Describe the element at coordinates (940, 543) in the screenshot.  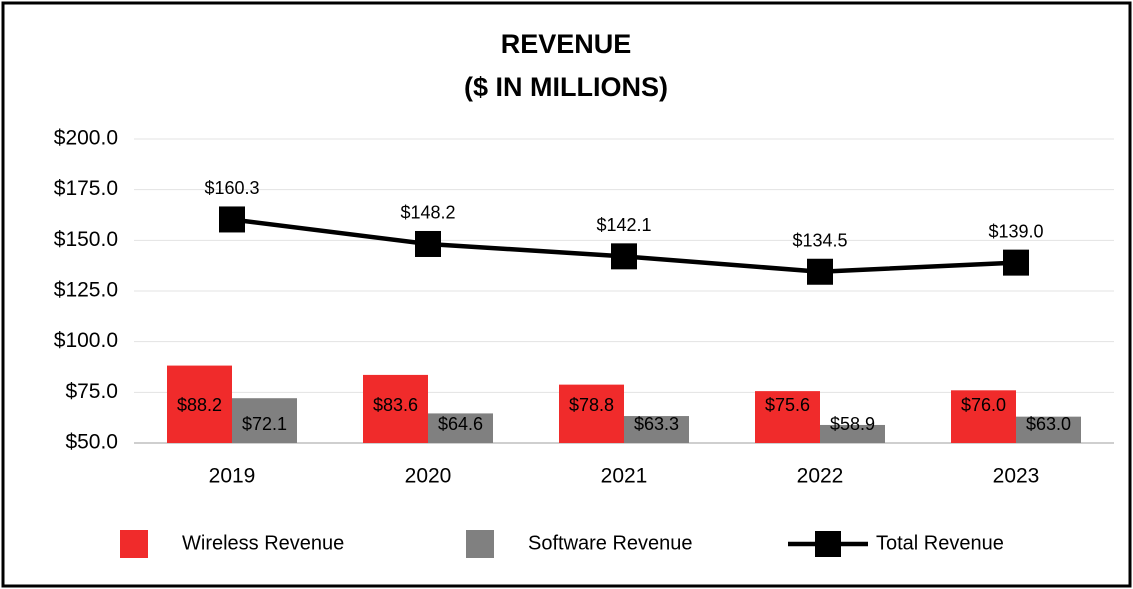
I see `legend-label: Total Revenue` at that location.